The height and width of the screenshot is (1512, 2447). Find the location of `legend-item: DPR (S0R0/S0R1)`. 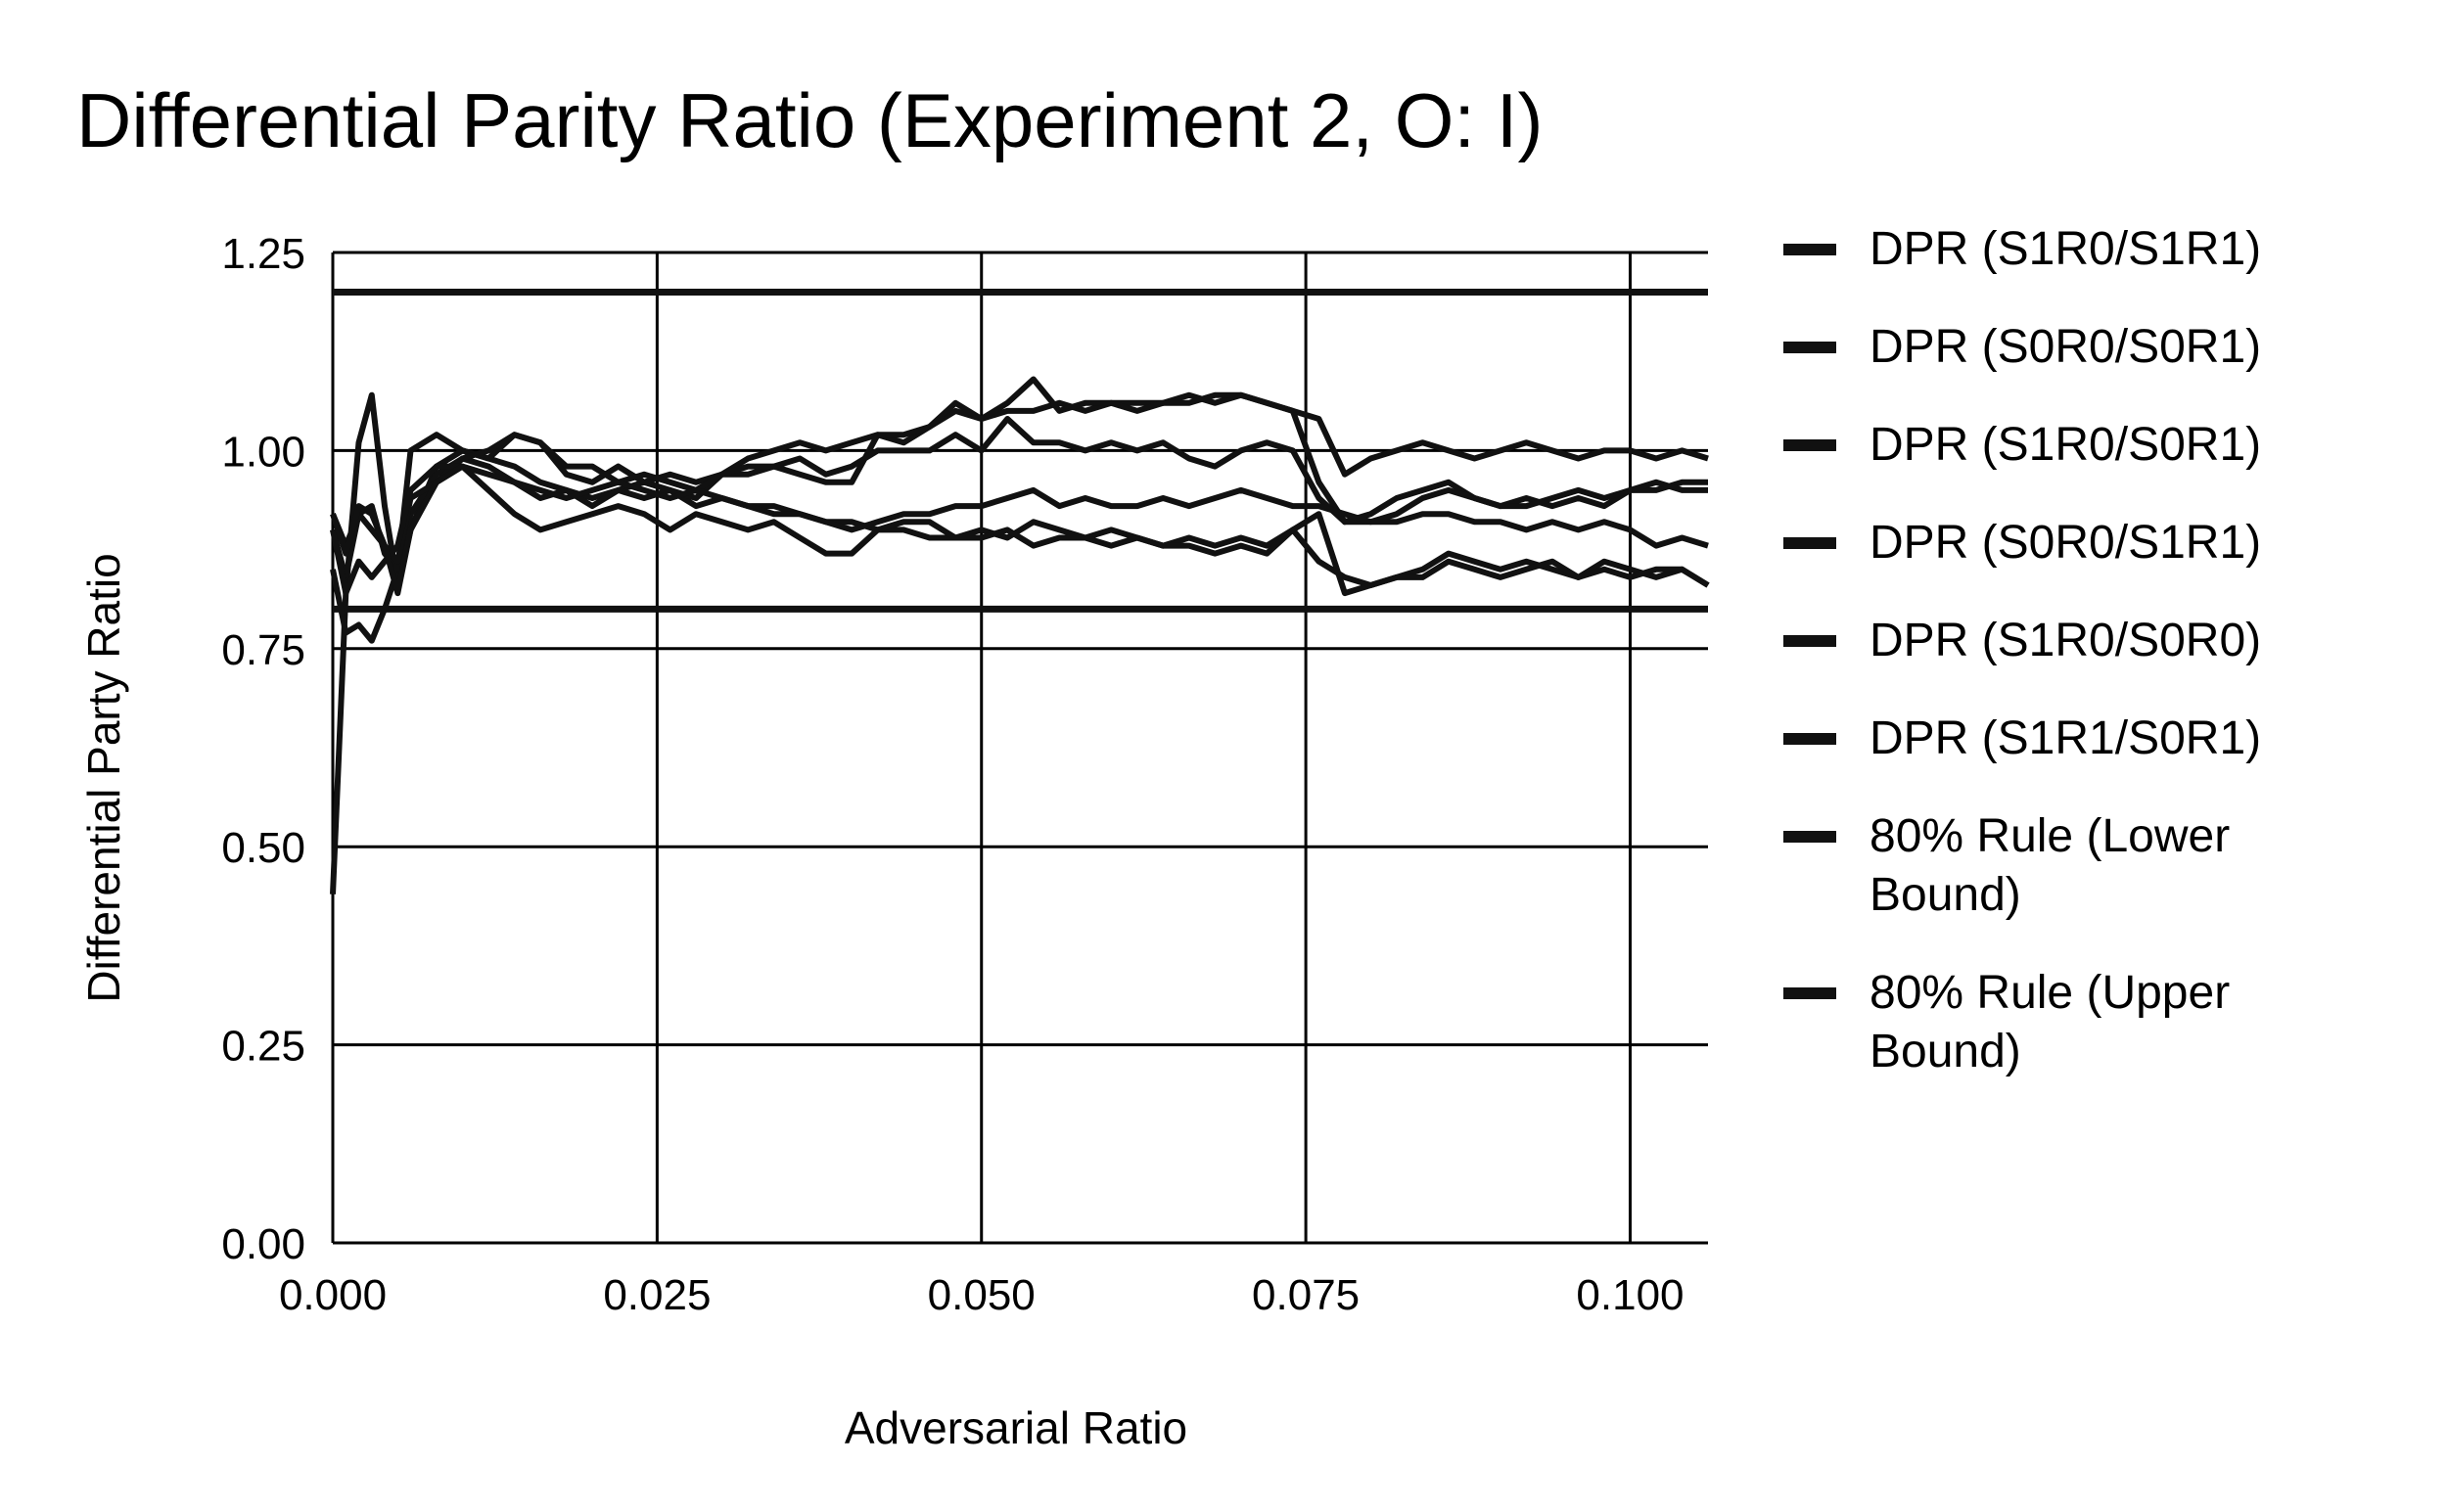

legend-item: DPR (S0R0/S0R1) is located at coordinates (2106, 347).